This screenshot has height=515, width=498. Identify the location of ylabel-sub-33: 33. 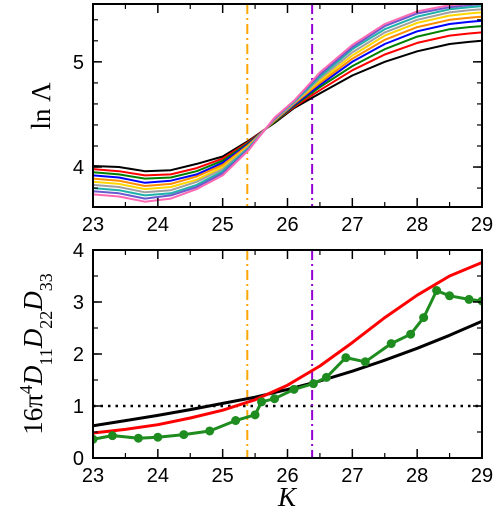
(46, 282).